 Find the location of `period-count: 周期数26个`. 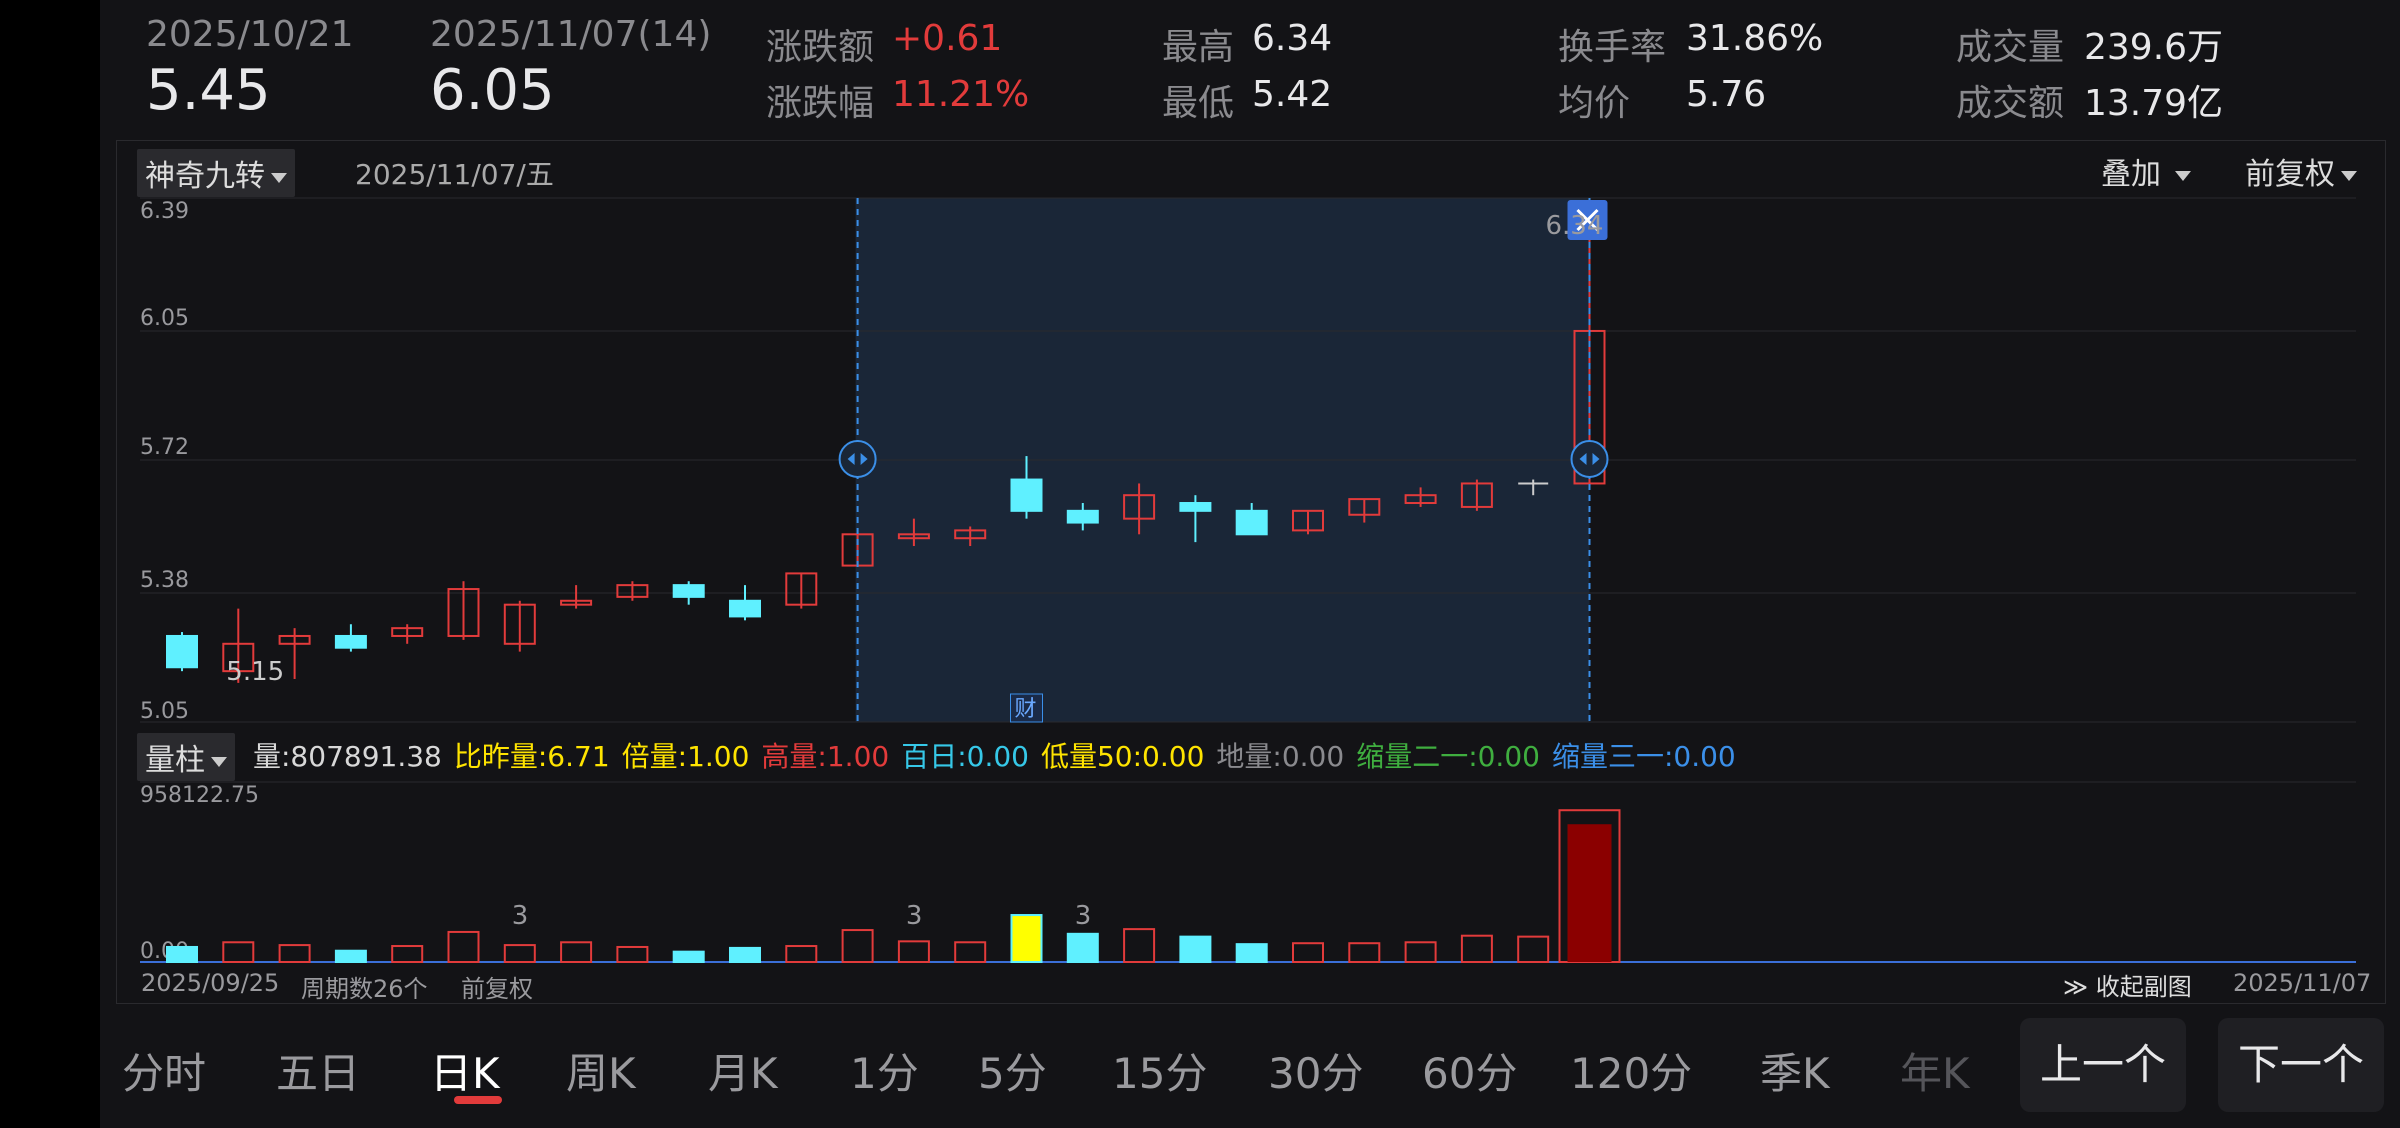

period-count: 周期数26个 is located at coordinates (364, 989).